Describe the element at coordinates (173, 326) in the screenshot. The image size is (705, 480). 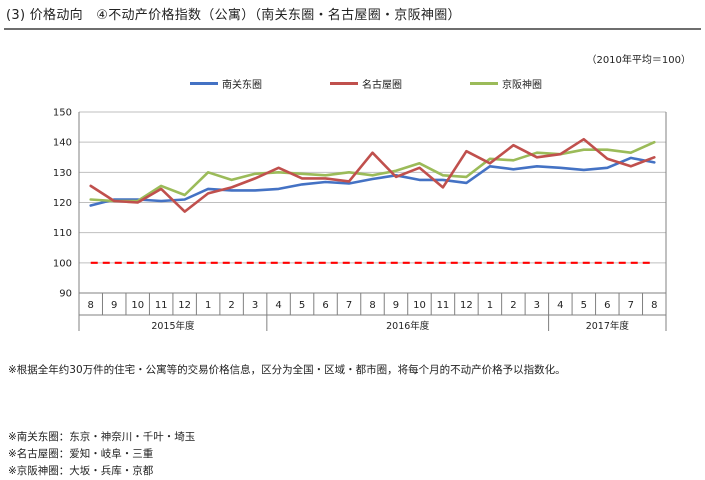
I see `year-group-label-0: 2015年度` at that location.